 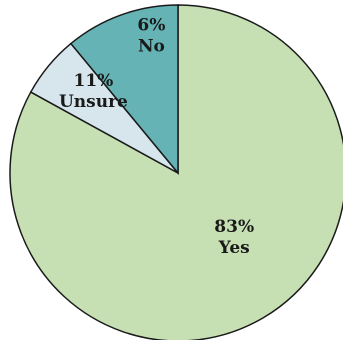 I want to click on slice-value-label-no: 6%, so click(x=151, y=26).